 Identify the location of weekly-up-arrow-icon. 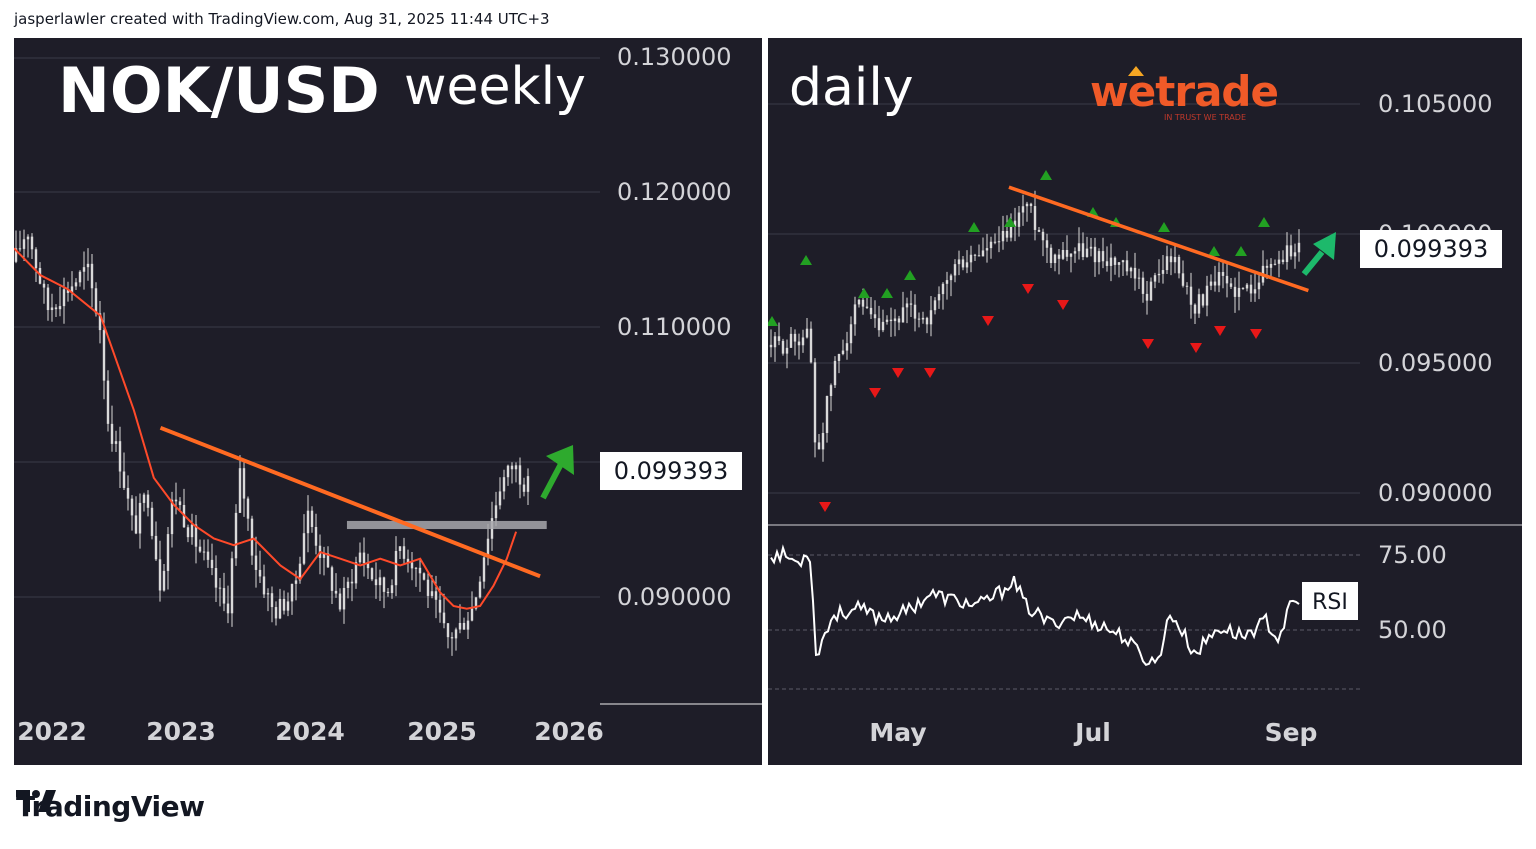
(557, 472).